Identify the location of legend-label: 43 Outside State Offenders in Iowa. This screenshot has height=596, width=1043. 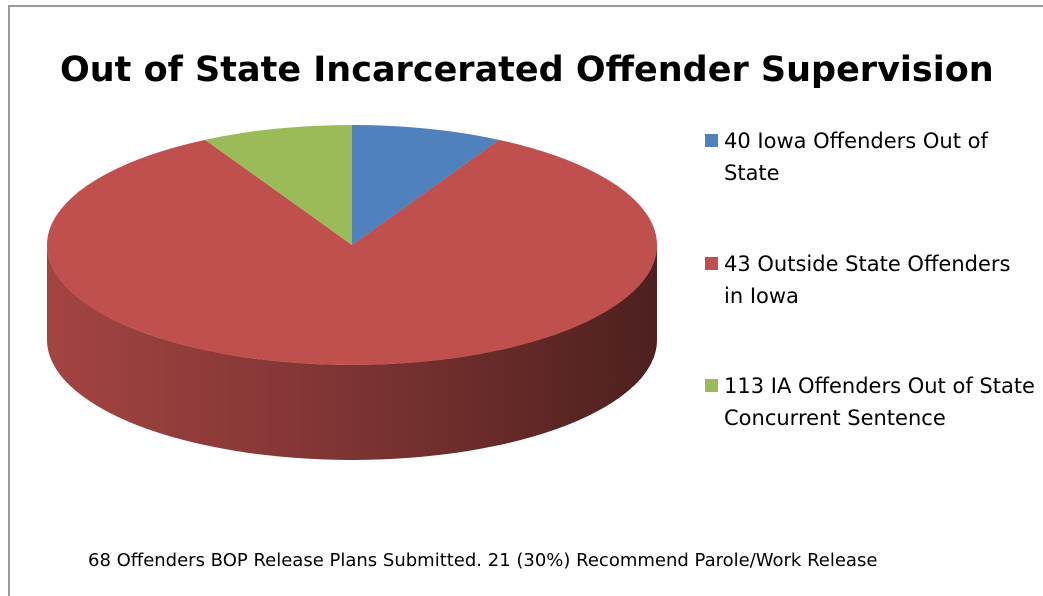
(867, 280).